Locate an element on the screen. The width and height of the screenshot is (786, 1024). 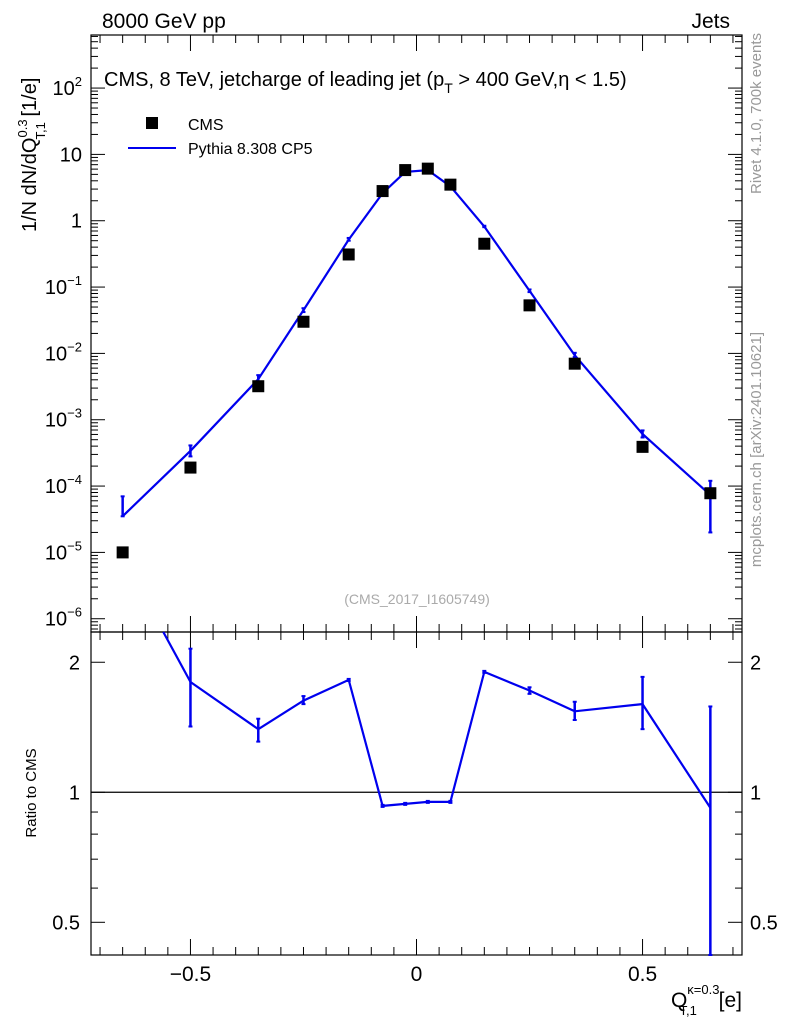
main-y-tick-label: 10⁻⁶ is located at coordinates (63, 618).